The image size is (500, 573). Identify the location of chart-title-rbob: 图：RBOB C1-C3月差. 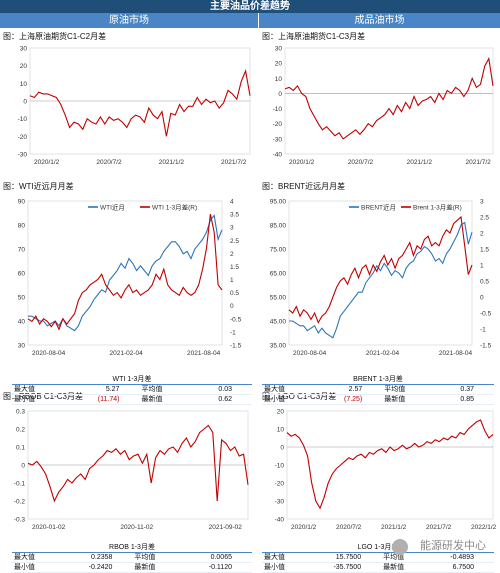
(43, 396).